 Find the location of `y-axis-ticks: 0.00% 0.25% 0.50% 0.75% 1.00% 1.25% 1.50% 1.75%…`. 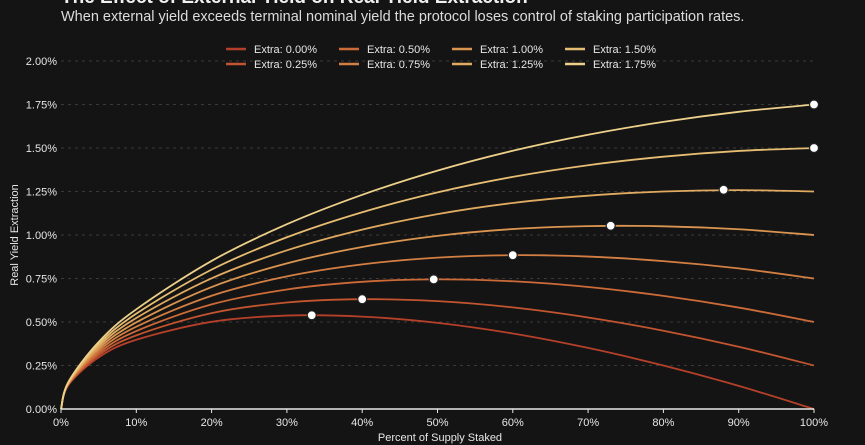

y-axis-ticks: 0.00% 0.25% 0.50% 0.75% 1.00% 1.25% 1.50% 1.75%… is located at coordinates (41, 236).